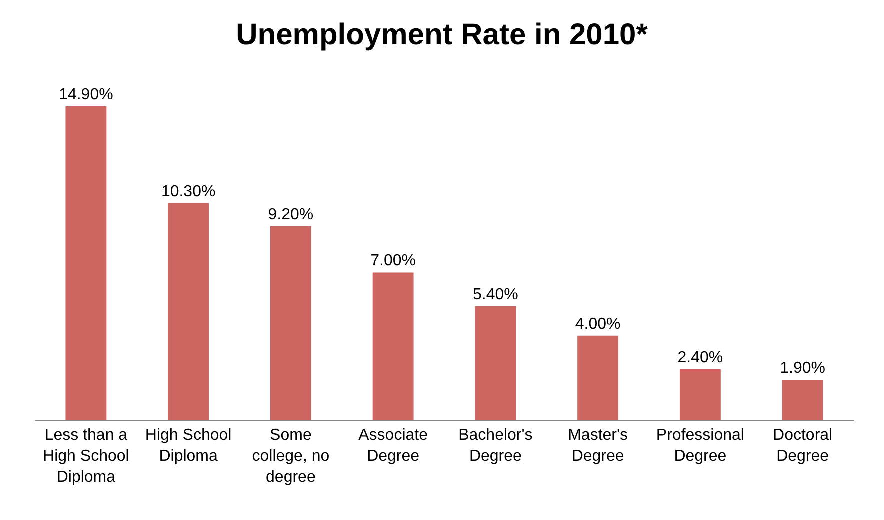 The image size is (884, 520). What do you see at coordinates (442, 35) in the screenshot?
I see `chart-title: Unemployment Rate in 2010*` at bounding box center [442, 35].